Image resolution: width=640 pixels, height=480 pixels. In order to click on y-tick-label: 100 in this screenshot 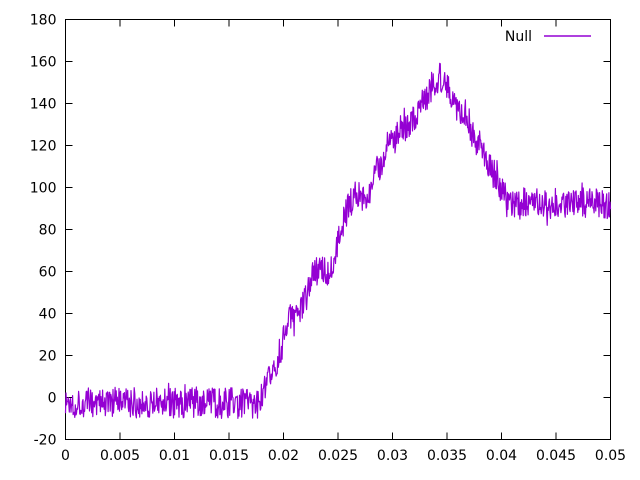, I will do `click(43, 189)`.